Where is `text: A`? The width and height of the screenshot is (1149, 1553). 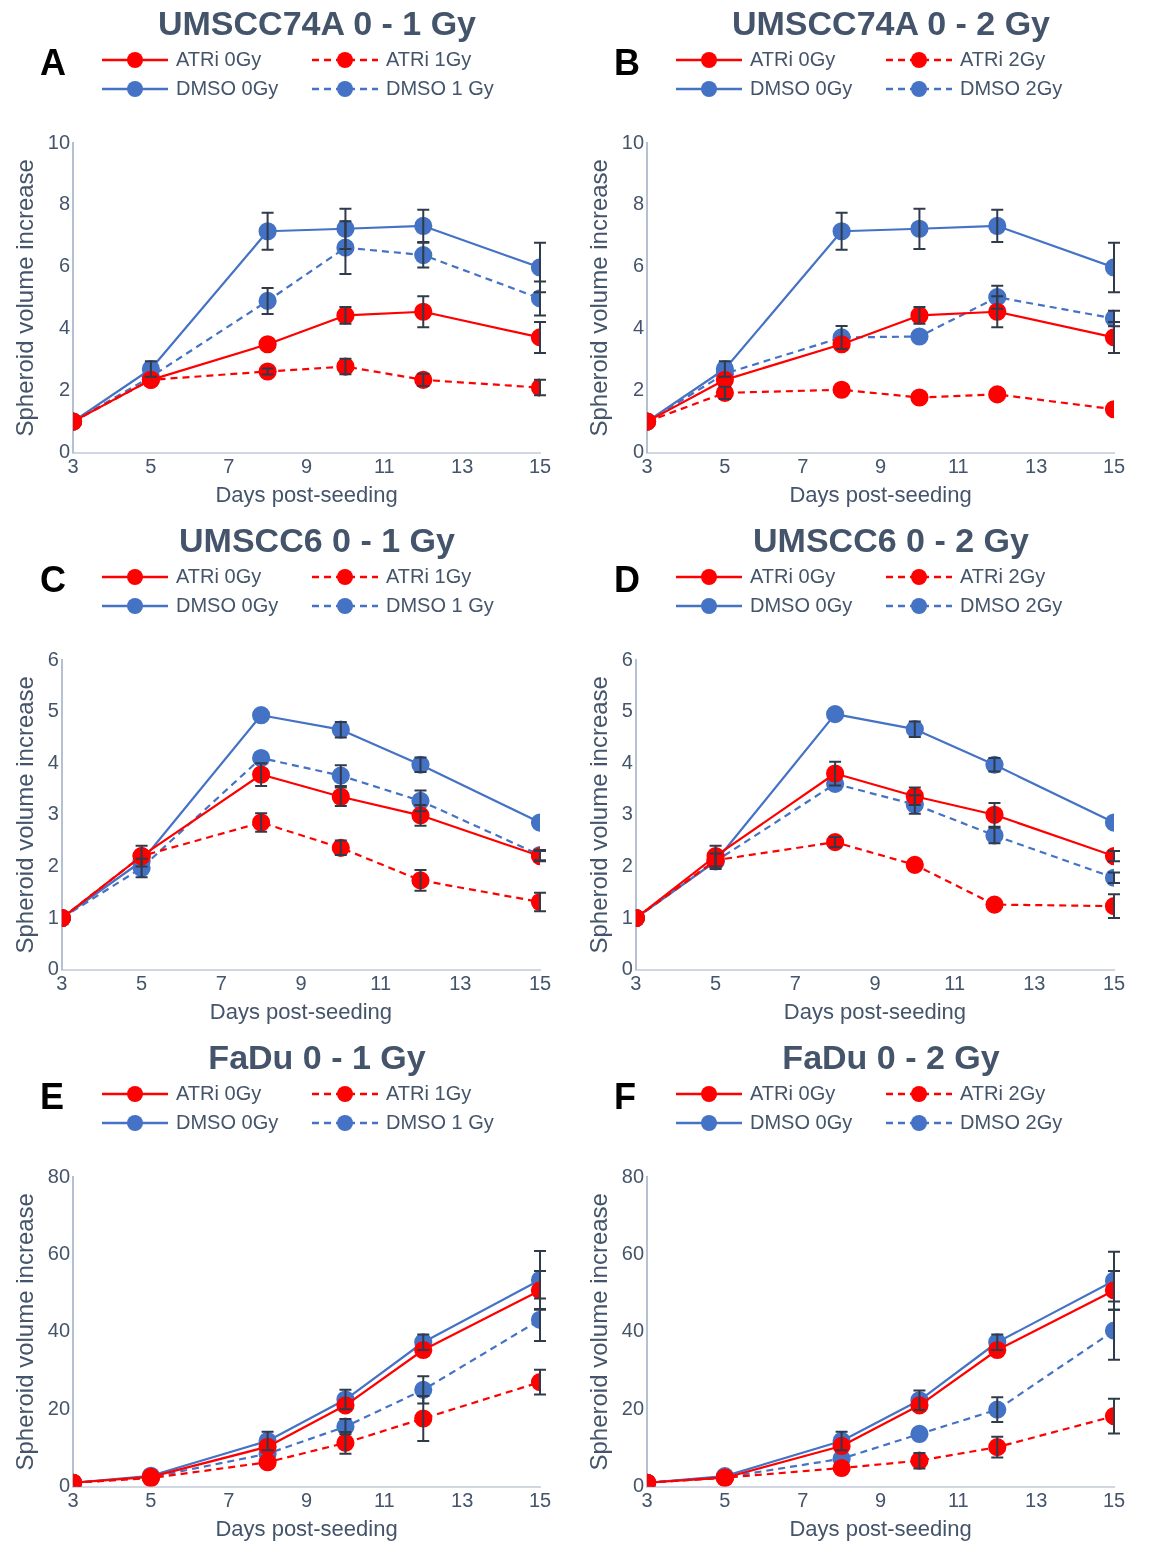 text: A is located at coordinates (53, 63).